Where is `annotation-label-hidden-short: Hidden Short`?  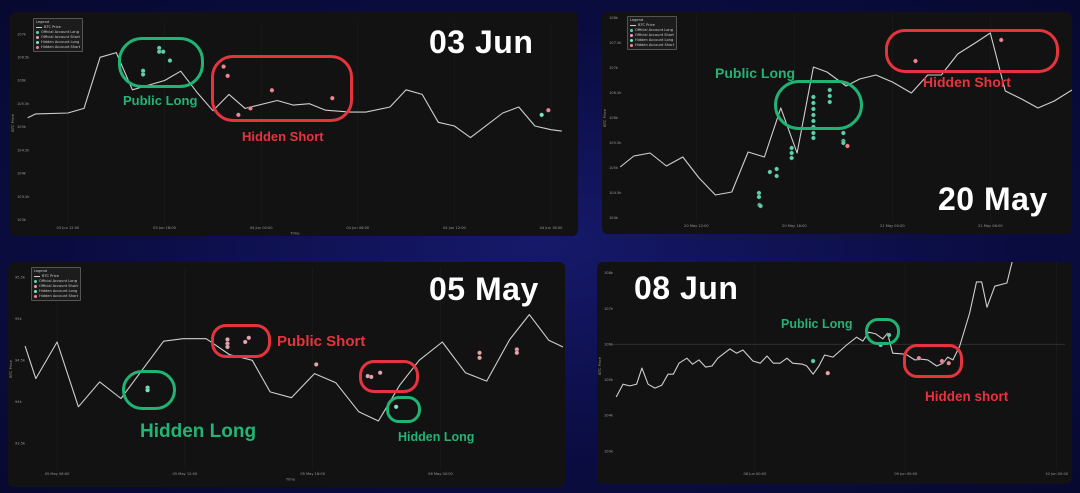 annotation-label-hidden-short: Hidden Short is located at coordinates (967, 82).